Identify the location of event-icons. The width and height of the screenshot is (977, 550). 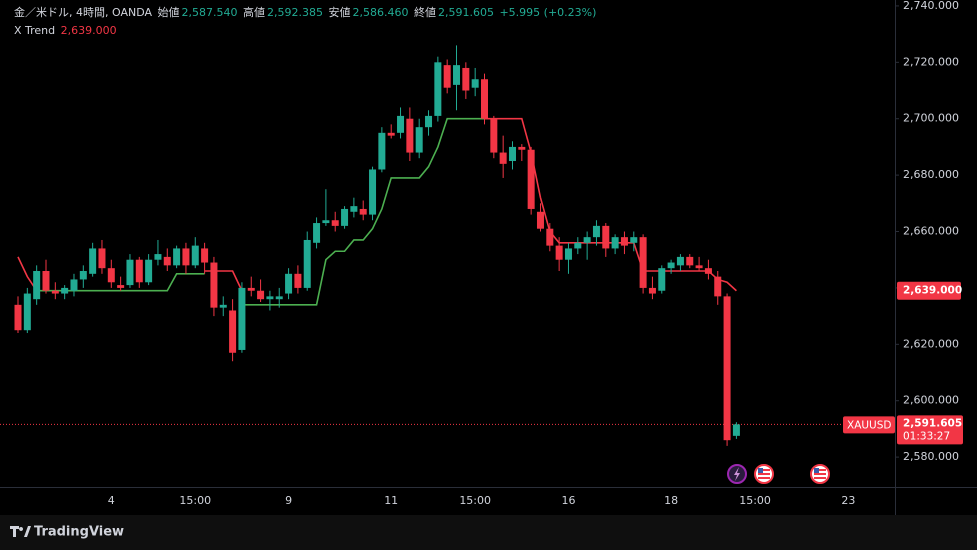
(778, 474).